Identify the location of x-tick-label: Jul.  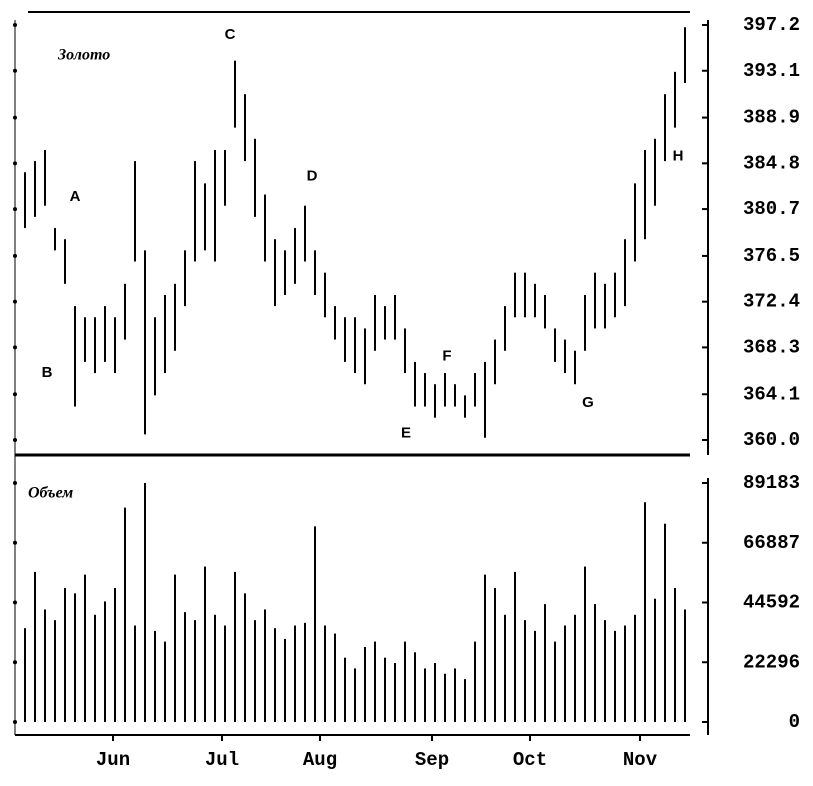
(222, 760).